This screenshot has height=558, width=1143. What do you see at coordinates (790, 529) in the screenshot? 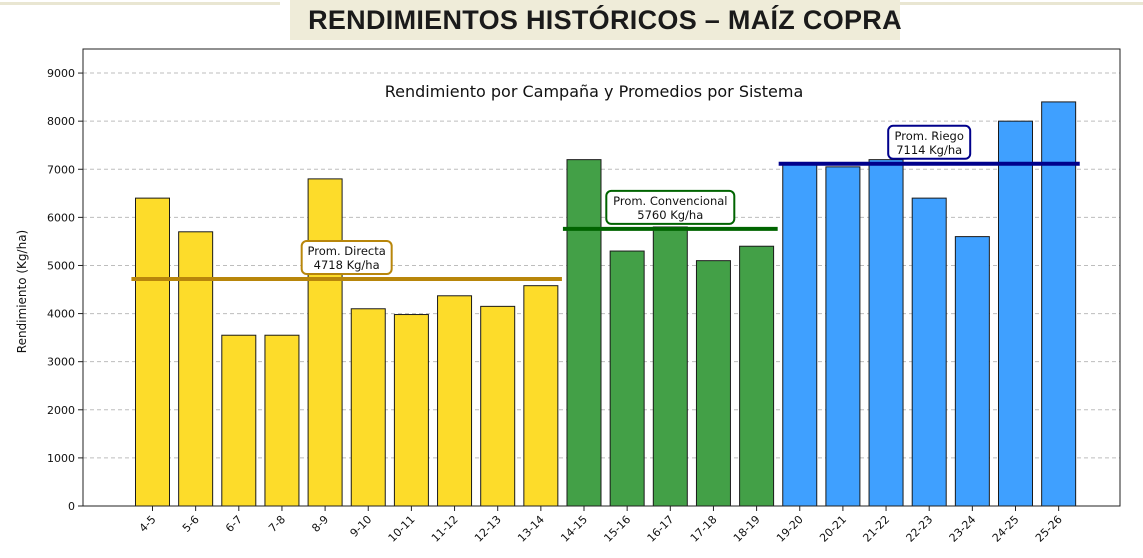
I see `x-tick-label: 19-20` at bounding box center [790, 529].